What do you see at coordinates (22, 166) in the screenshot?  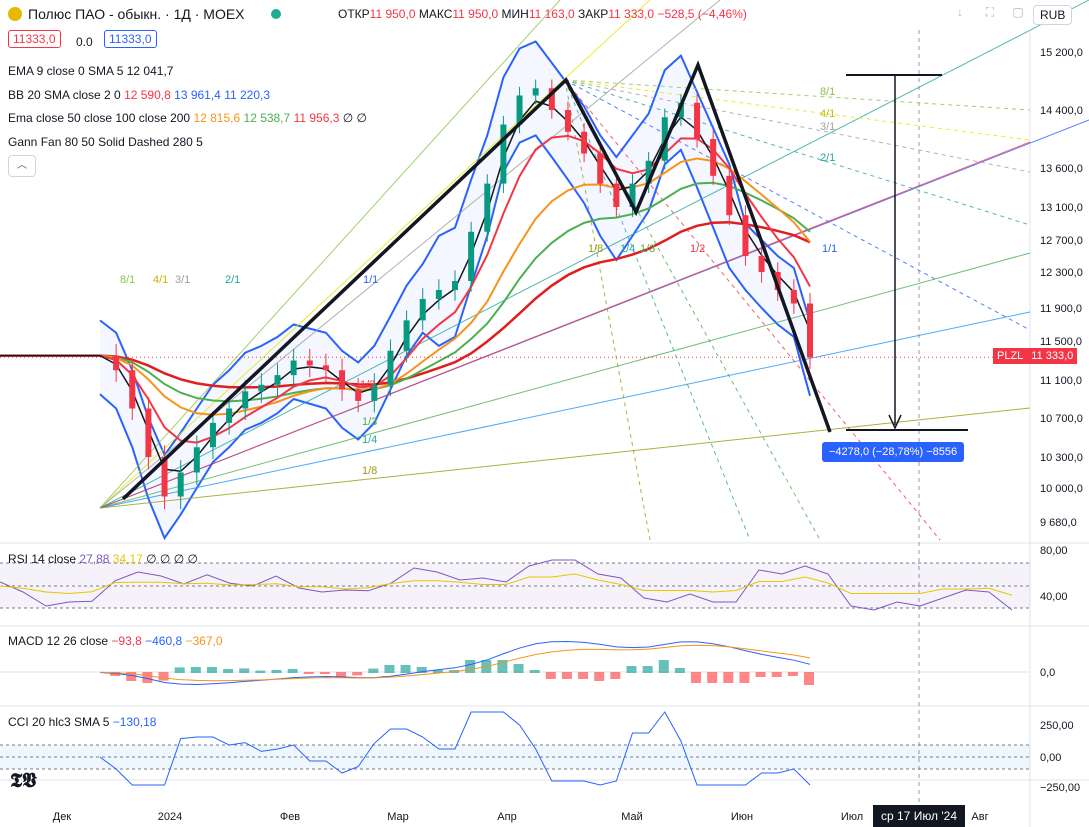 I see `collapse-legend-button: ︿` at bounding box center [22, 166].